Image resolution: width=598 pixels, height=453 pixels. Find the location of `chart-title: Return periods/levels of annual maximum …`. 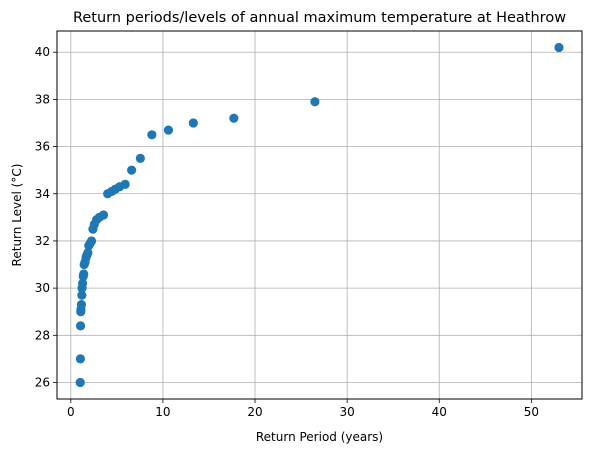

chart-title: Return periods/levels of annual maximum … is located at coordinates (319, 18).